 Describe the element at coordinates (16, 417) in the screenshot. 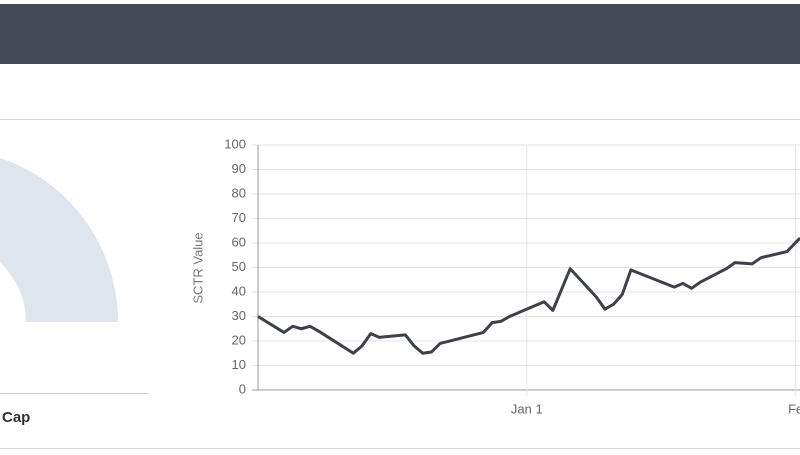

I see `gauge-label: Cap` at that location.